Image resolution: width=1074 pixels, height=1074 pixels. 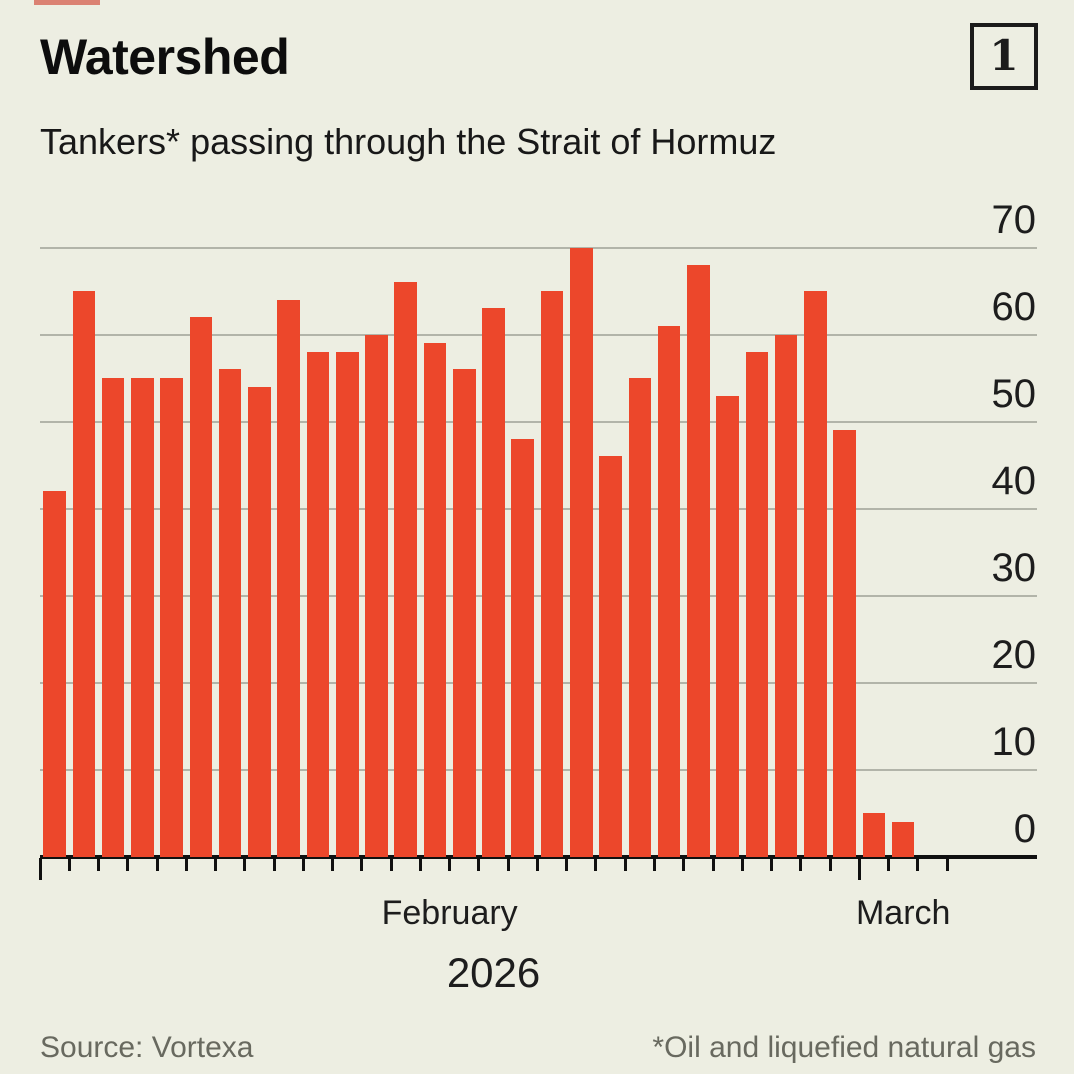 I want to click on y-axis-label-30: 30, so click(x=1014, y=567).